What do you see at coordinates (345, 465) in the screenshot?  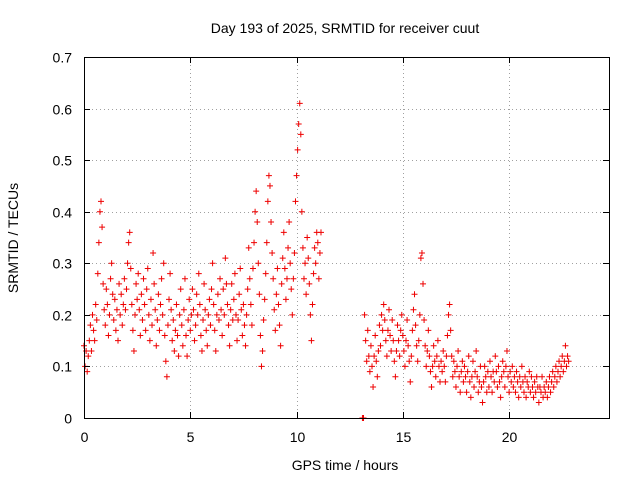 I see `x-axis-title: GPS time / hours` at bounding box center [345, 465].